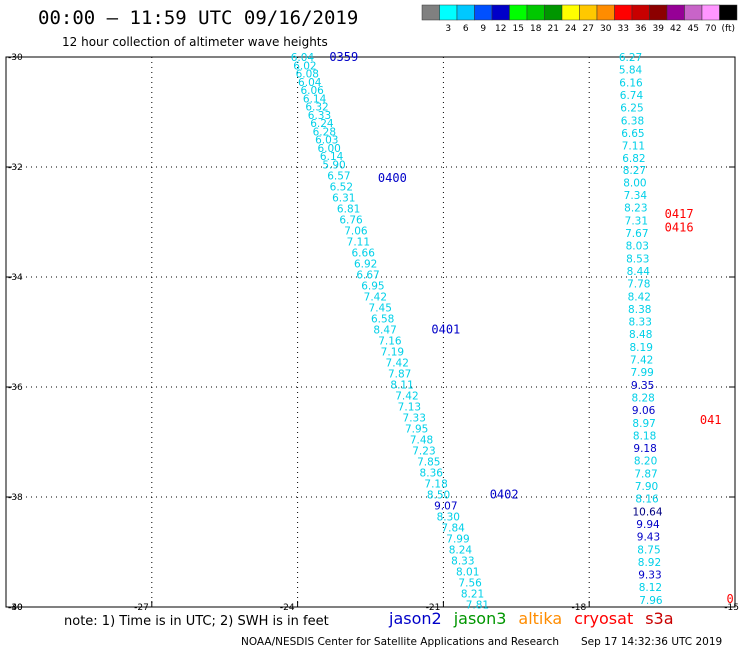 Image resolution: width=740 pixels, height=650 pixels. I want to click on longitude-label: -27, so click(141, 608).